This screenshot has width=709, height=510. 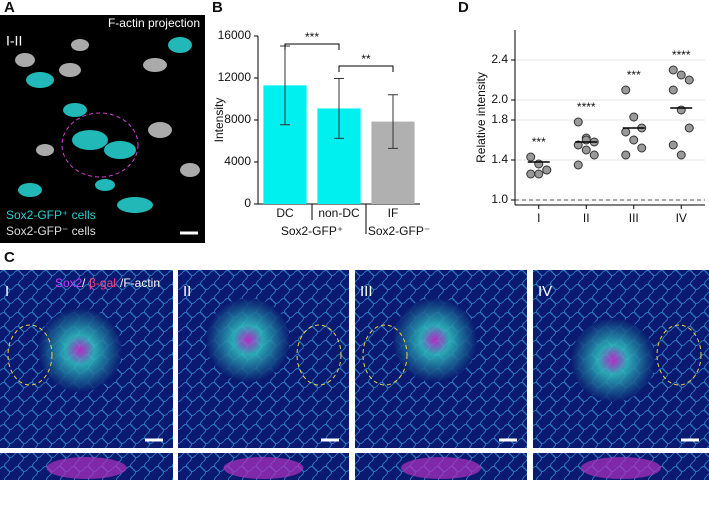 I want to click on x-tick-label: II, so click(x=586, y=218).